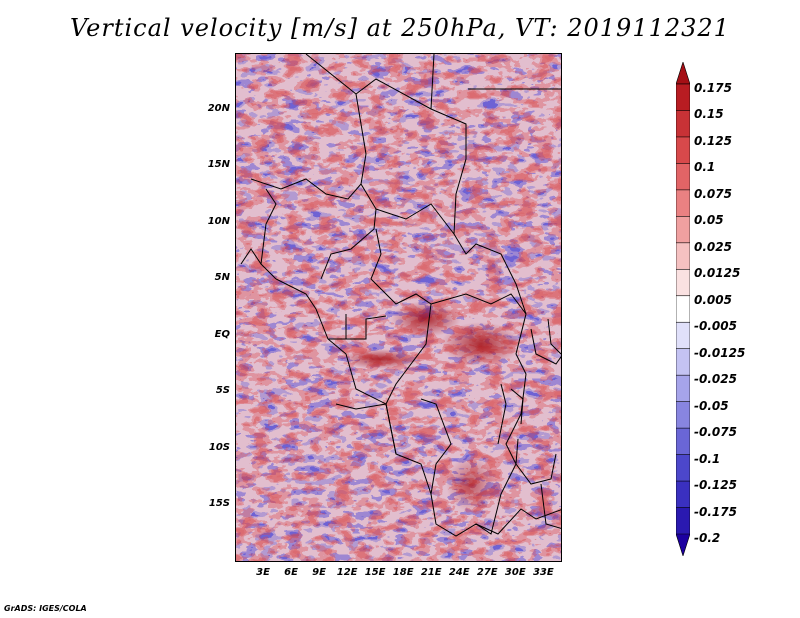 The width and height of the screenshot is (800, 618). What do you see at coordinates (515, 572) in the screenshot?
I see `lon-tick-label: 30E` at bounding box center [515, 572].